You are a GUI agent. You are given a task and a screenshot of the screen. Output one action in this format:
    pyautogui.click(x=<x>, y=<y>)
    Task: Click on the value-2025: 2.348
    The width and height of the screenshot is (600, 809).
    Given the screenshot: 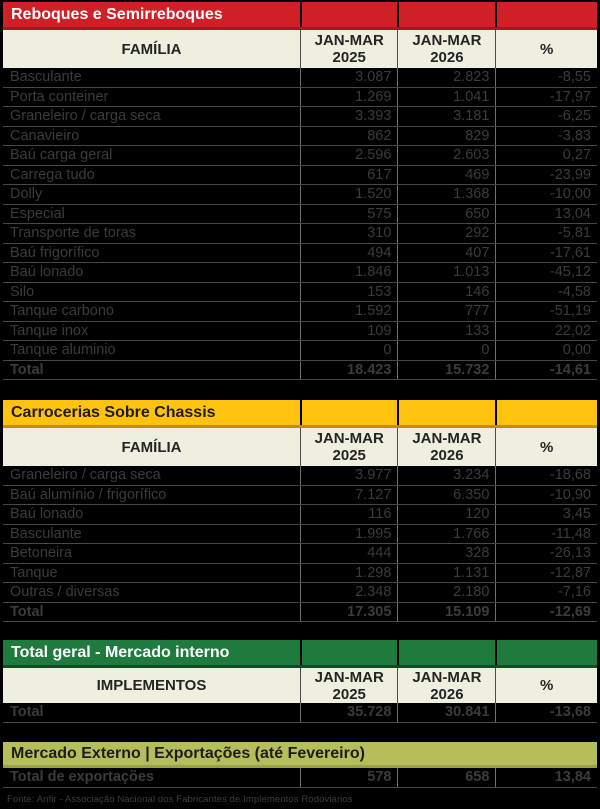 What is the action you would take?
    pyautogui.click(x=348, y=592)
    